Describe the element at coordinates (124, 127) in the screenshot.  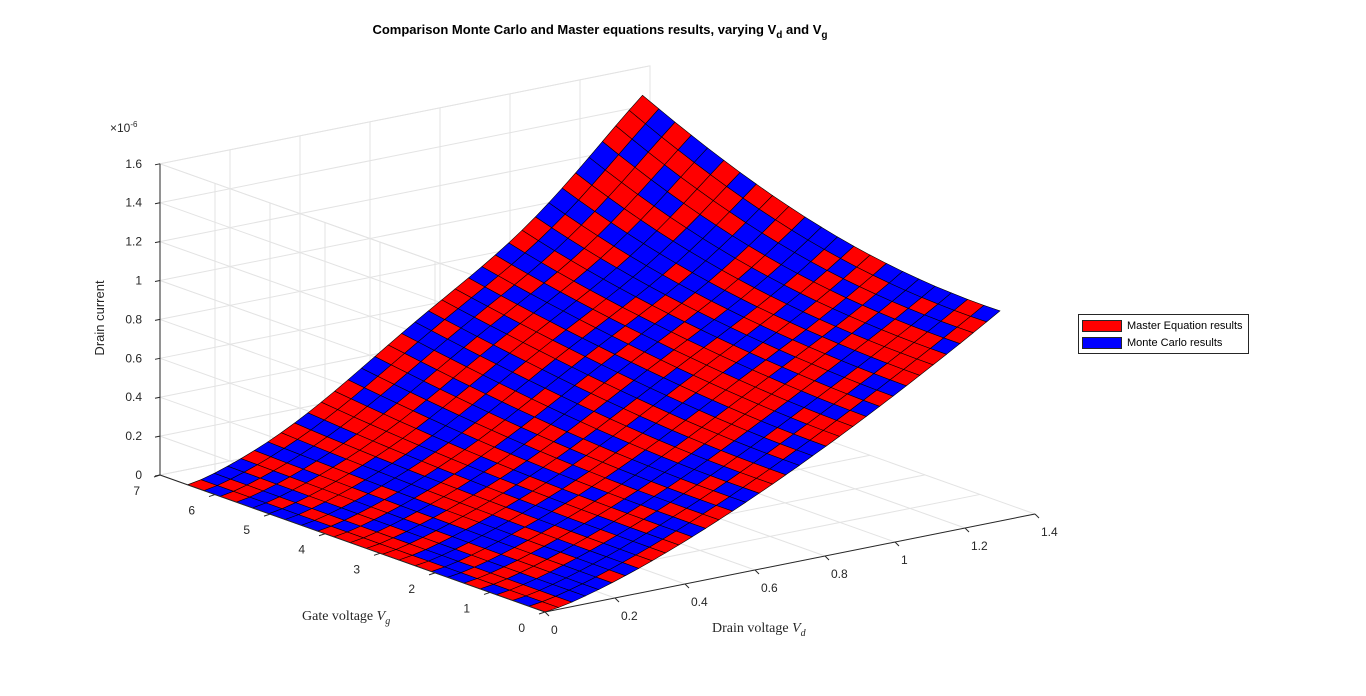
I see `z-exponent-label: ×10⁻⁶` at that location.